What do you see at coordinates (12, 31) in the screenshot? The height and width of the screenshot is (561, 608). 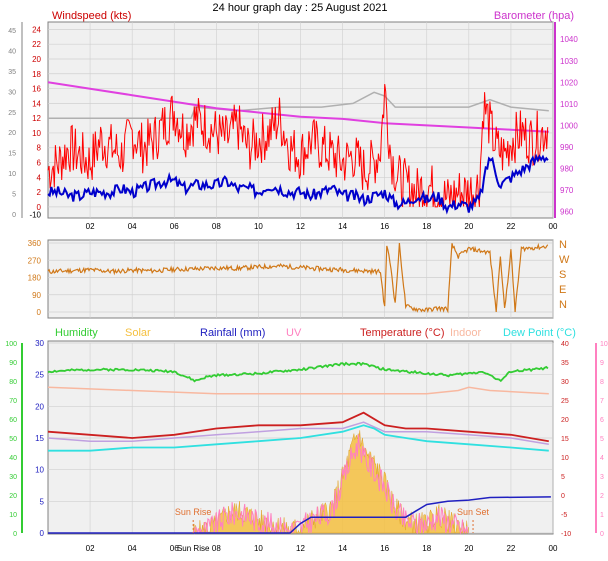 I see `outer-tick-label: 45` at bounding box center [12, 31].